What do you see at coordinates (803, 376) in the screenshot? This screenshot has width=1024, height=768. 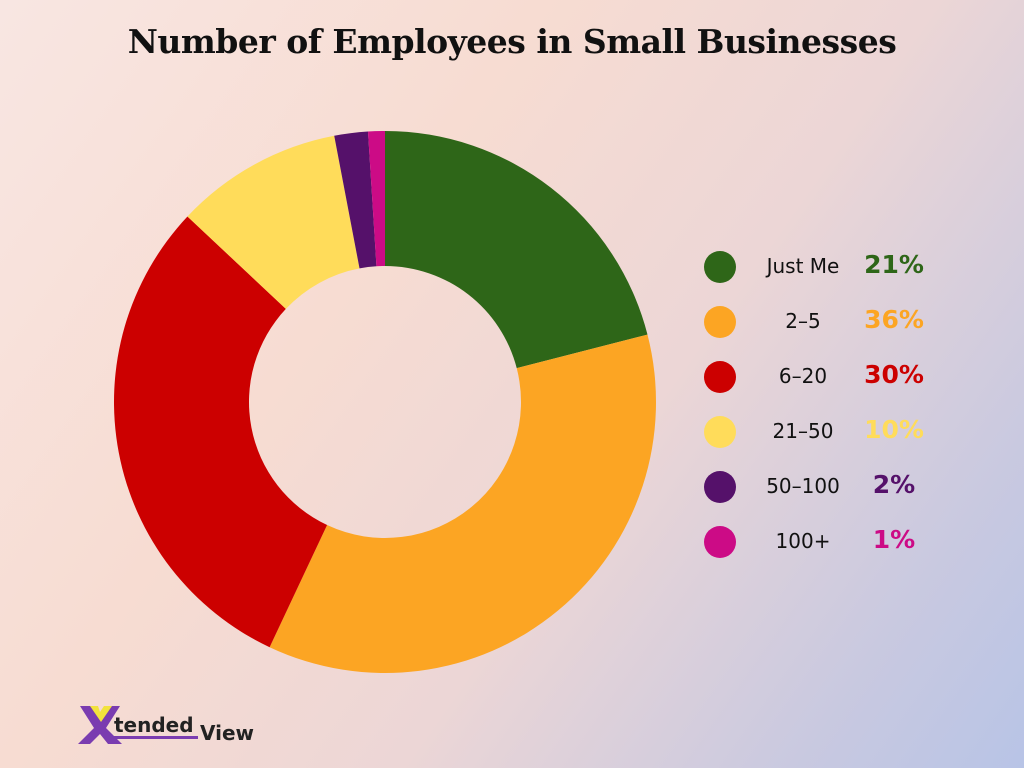 I see `legend-label: 6–20` at bounding box center [803, 376].